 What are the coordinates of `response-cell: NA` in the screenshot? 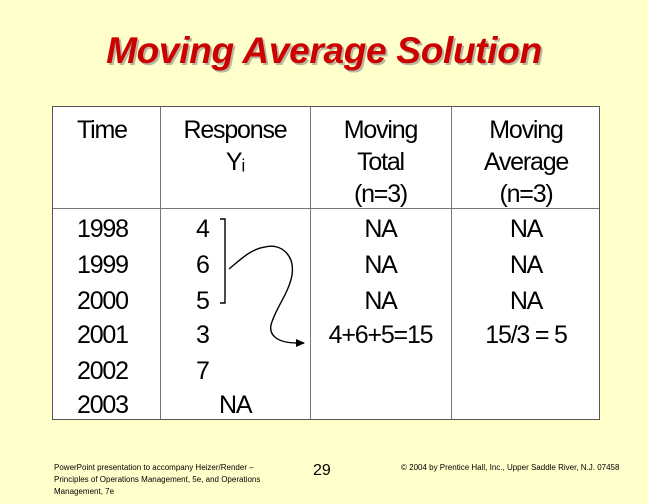 It's located at (236, 405).